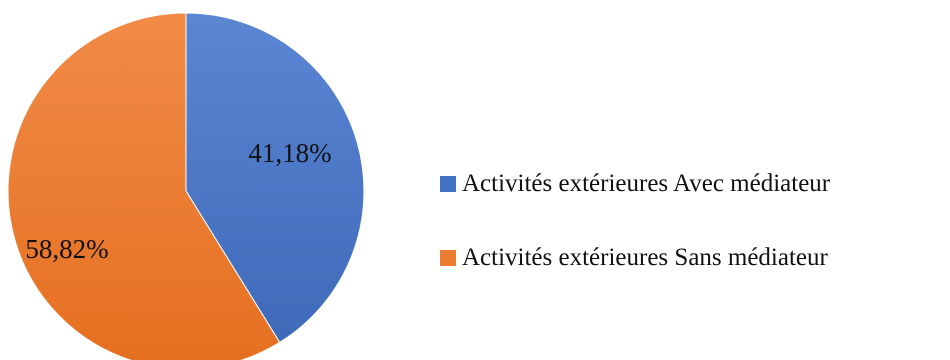  What do you see at coordinates (645, 257) in the screenshot?
I see `legend-label-sans-mediateur: Activités extérieures Sans médiateur` at bounding box center [645, 257].